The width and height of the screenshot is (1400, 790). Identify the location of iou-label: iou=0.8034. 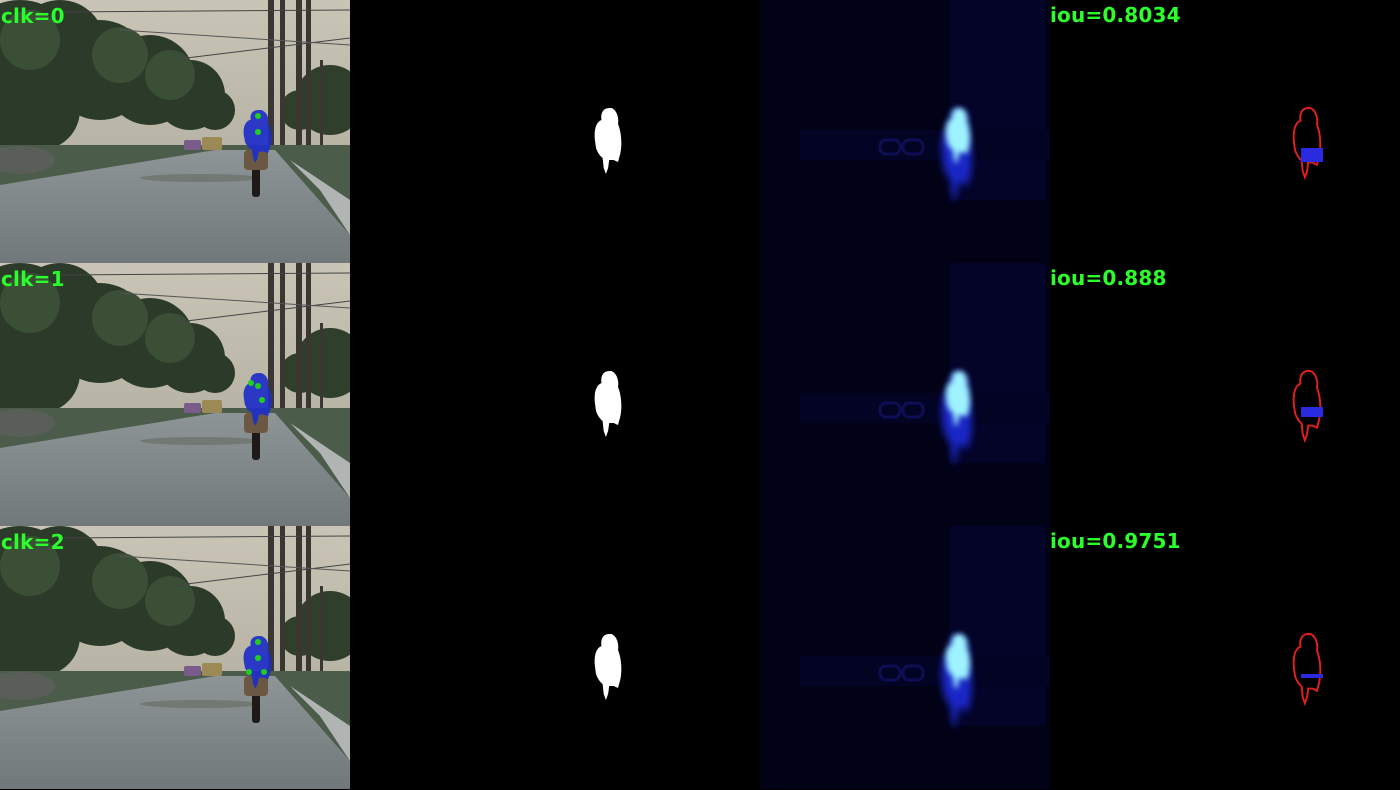
(1115, 15).